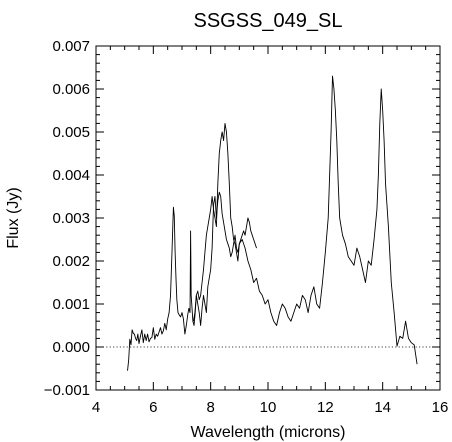 This screenshot has height=442, width=452. I want to click on x-tick-label: 16, so click(440, 407).